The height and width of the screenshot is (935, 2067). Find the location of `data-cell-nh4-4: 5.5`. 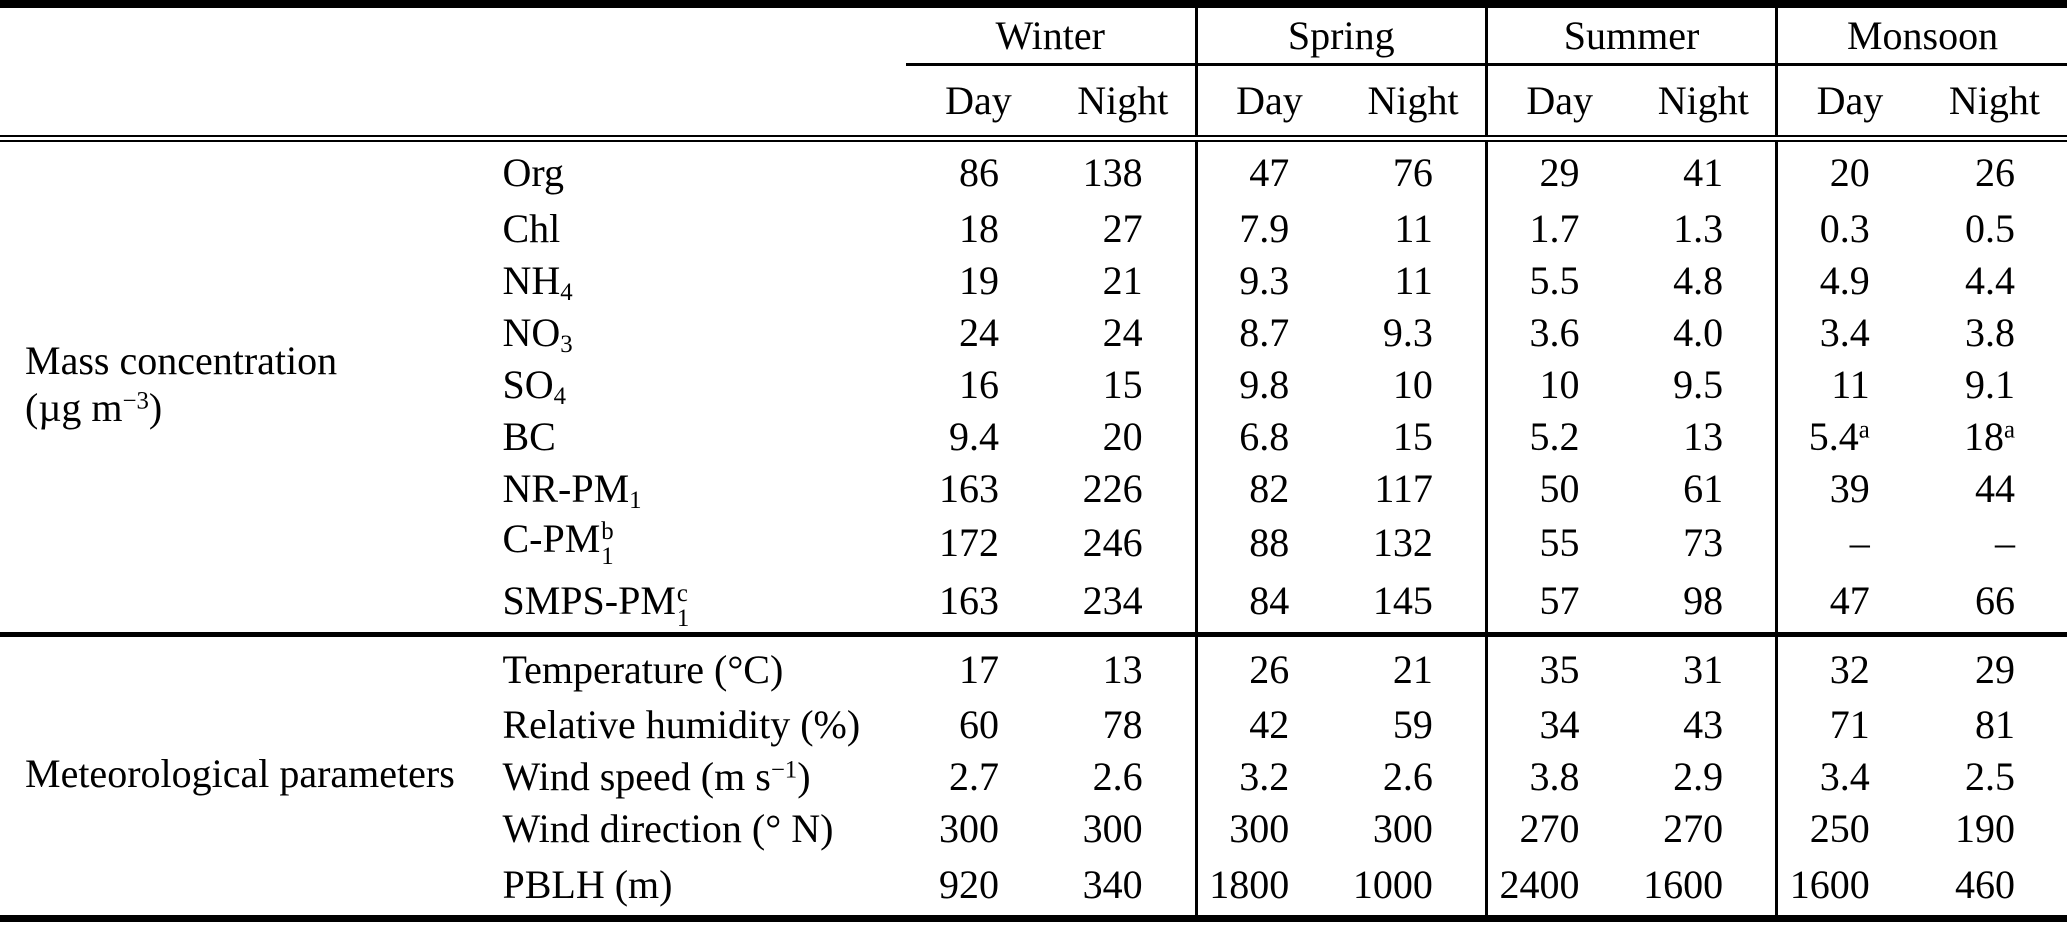

data-cell-nh4-4: 5.5 is located at coordinates (1558, 280).